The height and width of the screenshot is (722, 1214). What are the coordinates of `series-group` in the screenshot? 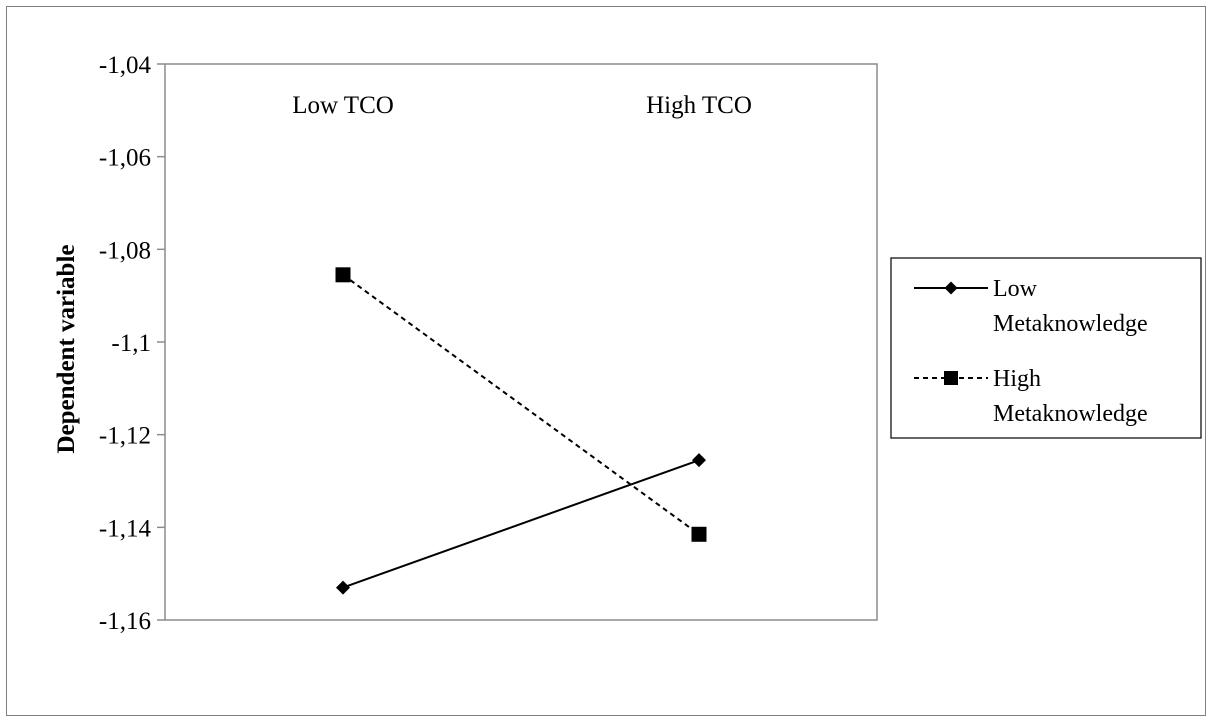 It's located at (521, 431).